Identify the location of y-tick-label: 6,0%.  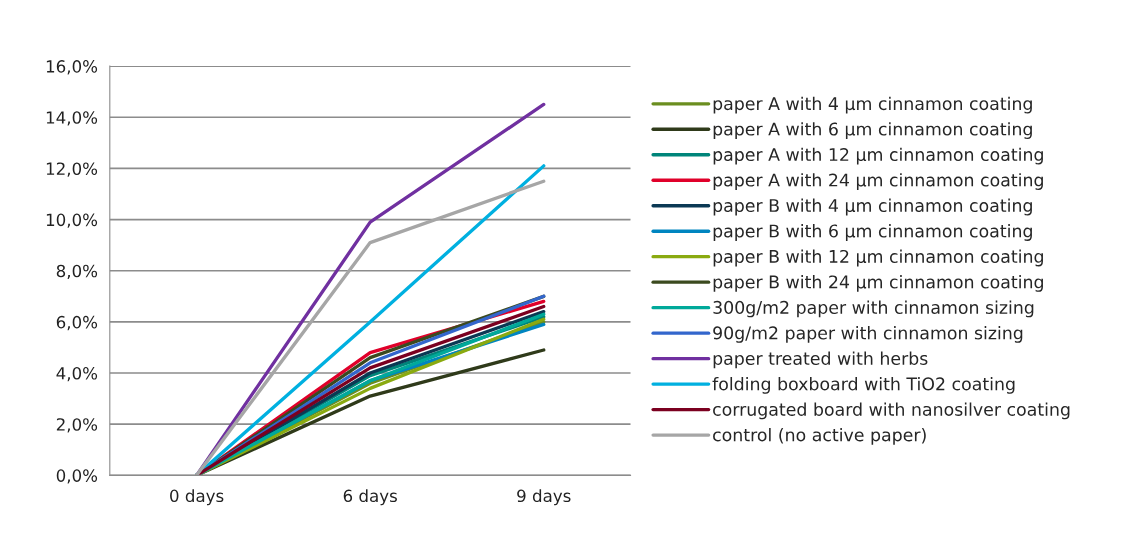
(77, 323).